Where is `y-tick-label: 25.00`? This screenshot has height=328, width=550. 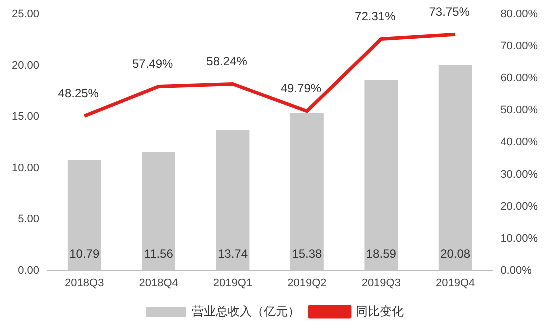
y-tick-label: 25.00 is located at coordinates (26, 14).